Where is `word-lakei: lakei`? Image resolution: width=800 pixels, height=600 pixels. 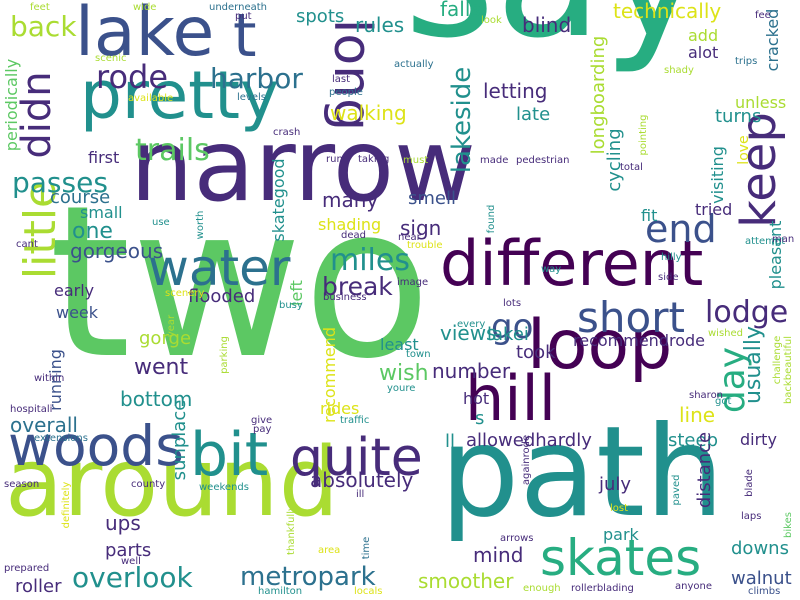
word-lakei: lakei is located at coordinates (508, 334).